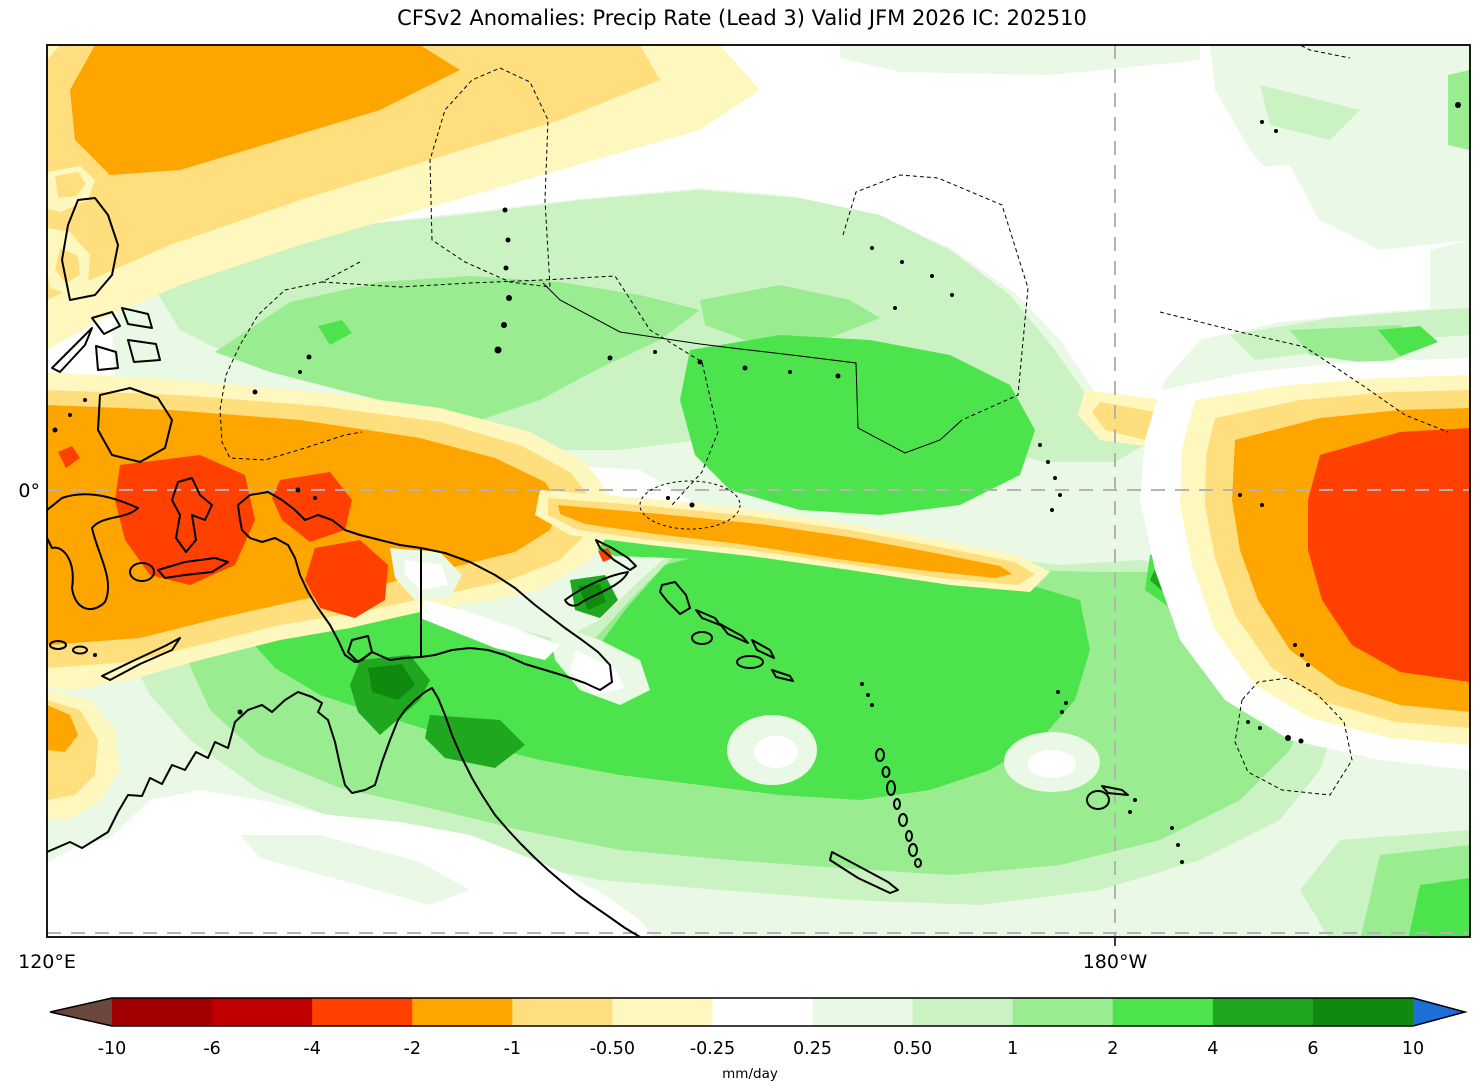 The image size is (1484, 1092). What do you see at coordinates (1112, 1049) in the screenshot?
I see `colorbar-tick-label: 2` at bounding box center [1112, 1049].